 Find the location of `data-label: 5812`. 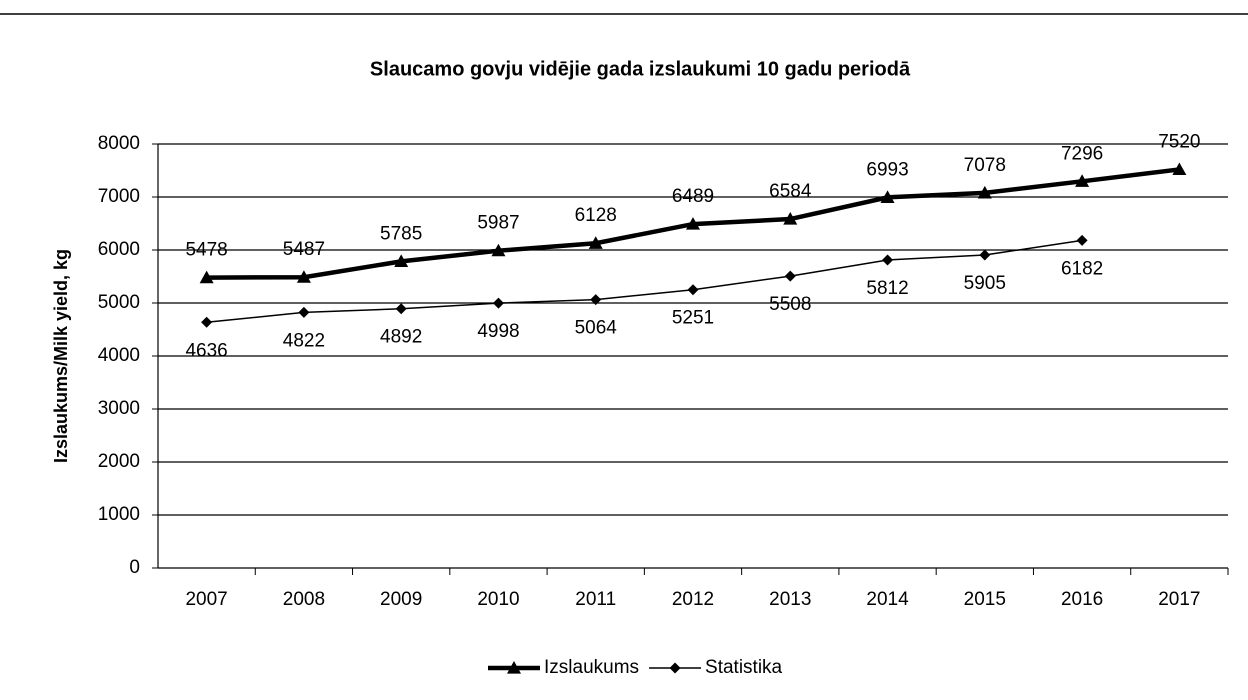

data-label: 5812 is located at coordinates (887, 288).